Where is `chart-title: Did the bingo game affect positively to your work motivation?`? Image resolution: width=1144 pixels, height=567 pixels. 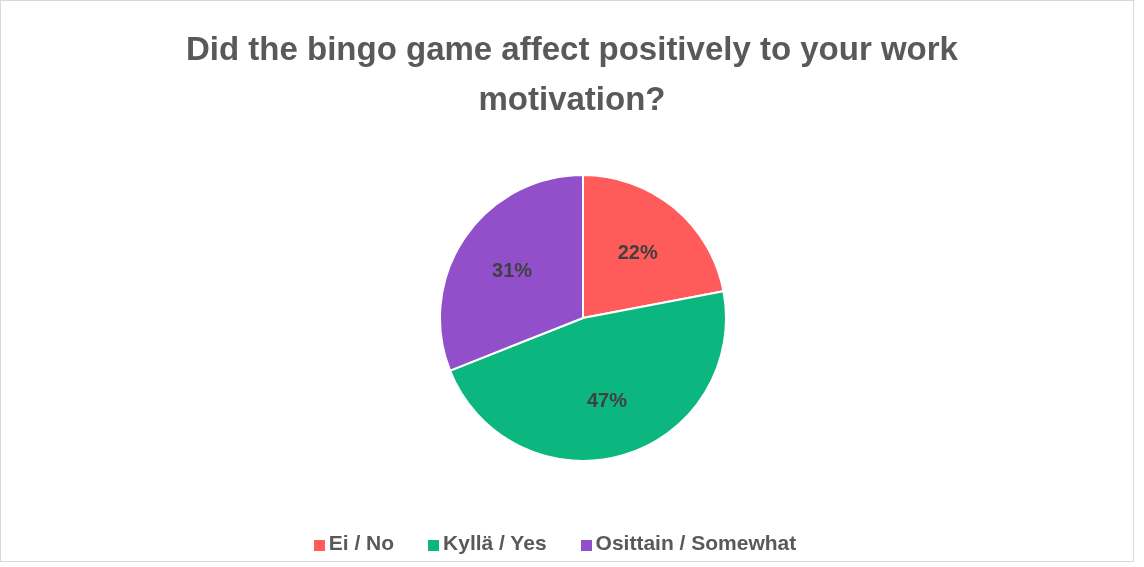 chart-title: Did the bingo game affect positively to your work motivation? is located at coordinates (572, 74).